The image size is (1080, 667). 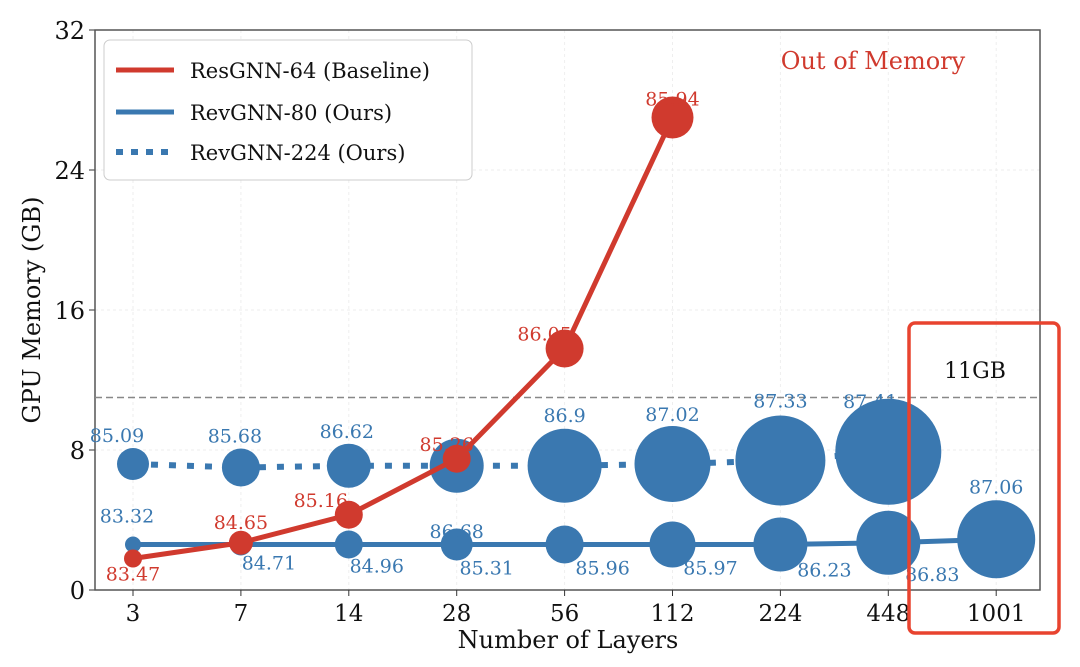 I want to click on legend-frame, so click(x=288, y=110).